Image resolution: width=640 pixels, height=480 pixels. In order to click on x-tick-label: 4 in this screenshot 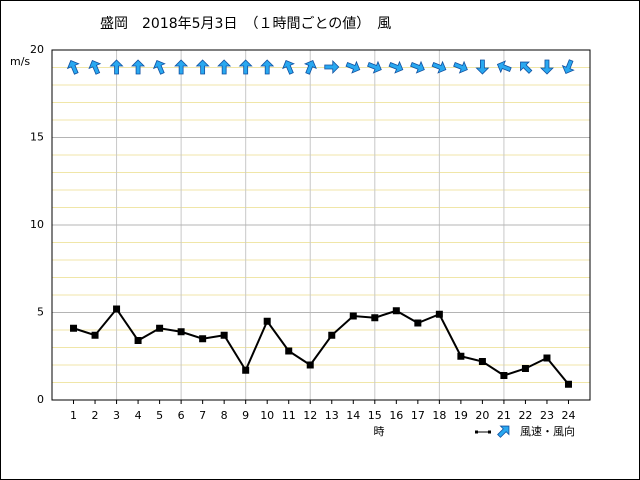, I will do `click(138, 415)`.